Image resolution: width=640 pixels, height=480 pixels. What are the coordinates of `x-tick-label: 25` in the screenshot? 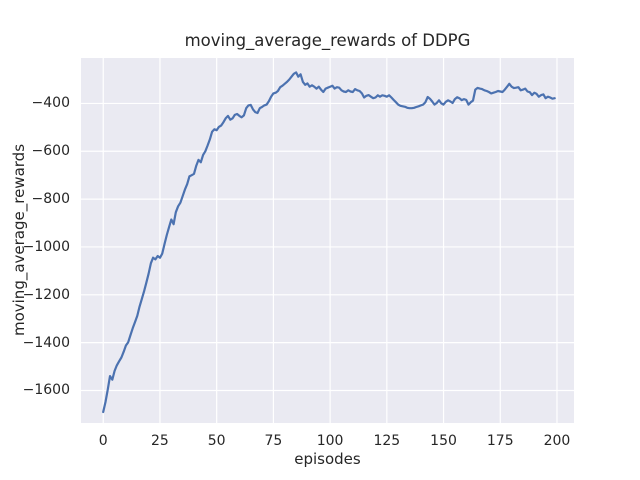 It's located at (160, 441).